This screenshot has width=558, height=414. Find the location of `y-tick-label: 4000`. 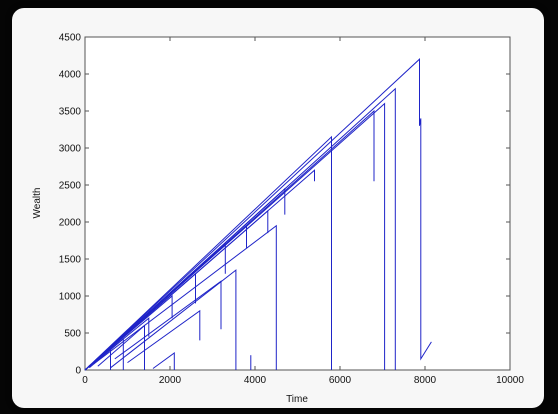

y-tick-label: 4000 is located at coordinates (70, 75).